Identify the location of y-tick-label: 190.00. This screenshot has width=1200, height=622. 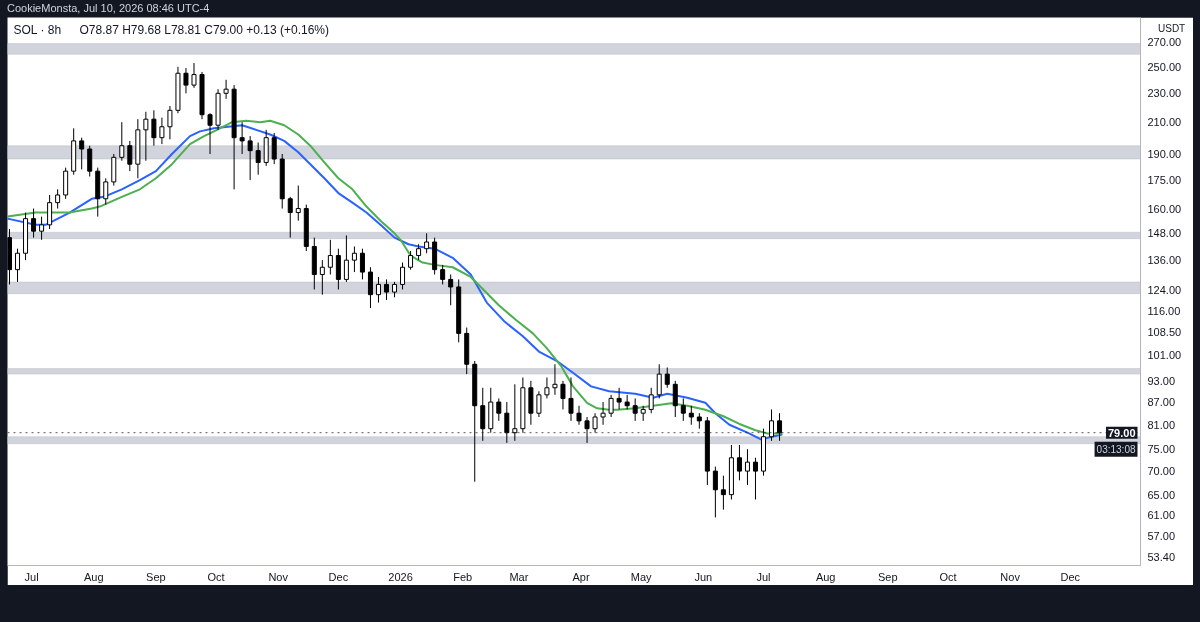
(1164, 153).